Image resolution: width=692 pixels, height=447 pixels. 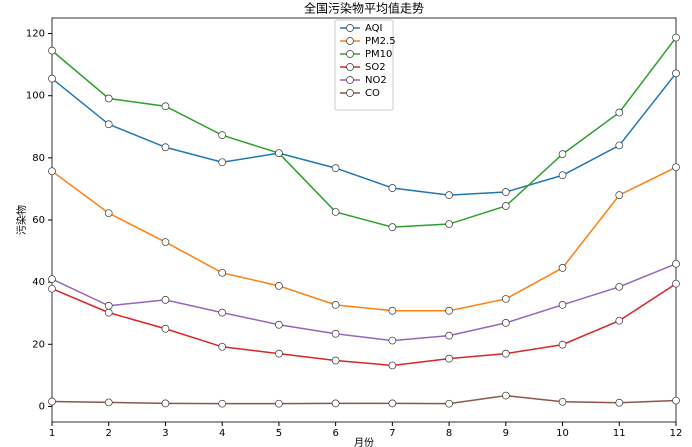 I want to click on x-tick-label: 6, so click(x=335, y=433).